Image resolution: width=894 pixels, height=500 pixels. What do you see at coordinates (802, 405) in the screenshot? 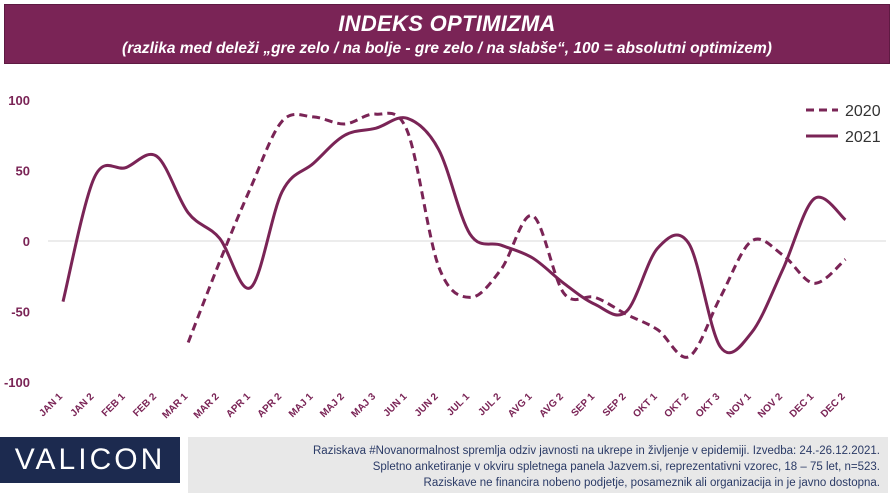
I see `x-tick-label: DEC 1` at bounding box center [802, 405].